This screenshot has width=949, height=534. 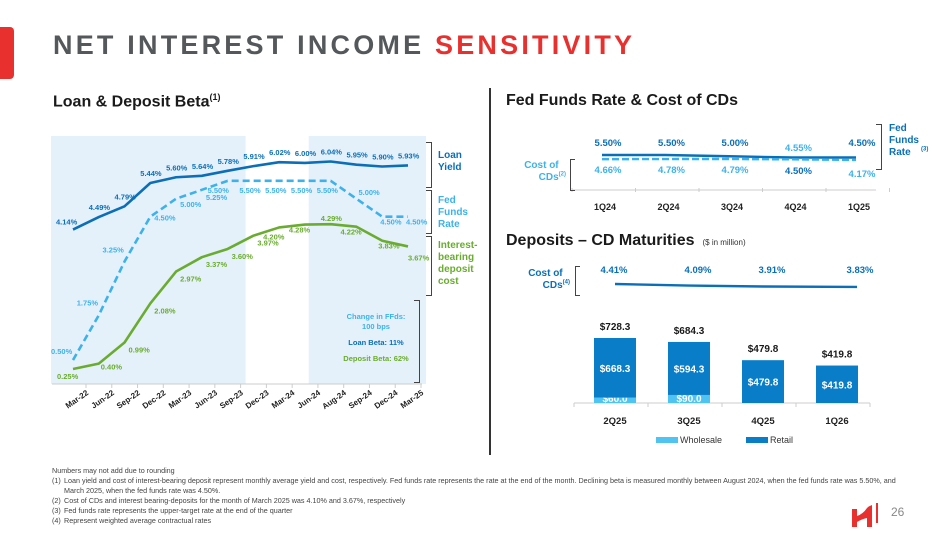 What do you see at coordinates (614, 399) in the screenshot?
I see `bar-wholesale-label: $60.0` at bounding box center [614, 399].